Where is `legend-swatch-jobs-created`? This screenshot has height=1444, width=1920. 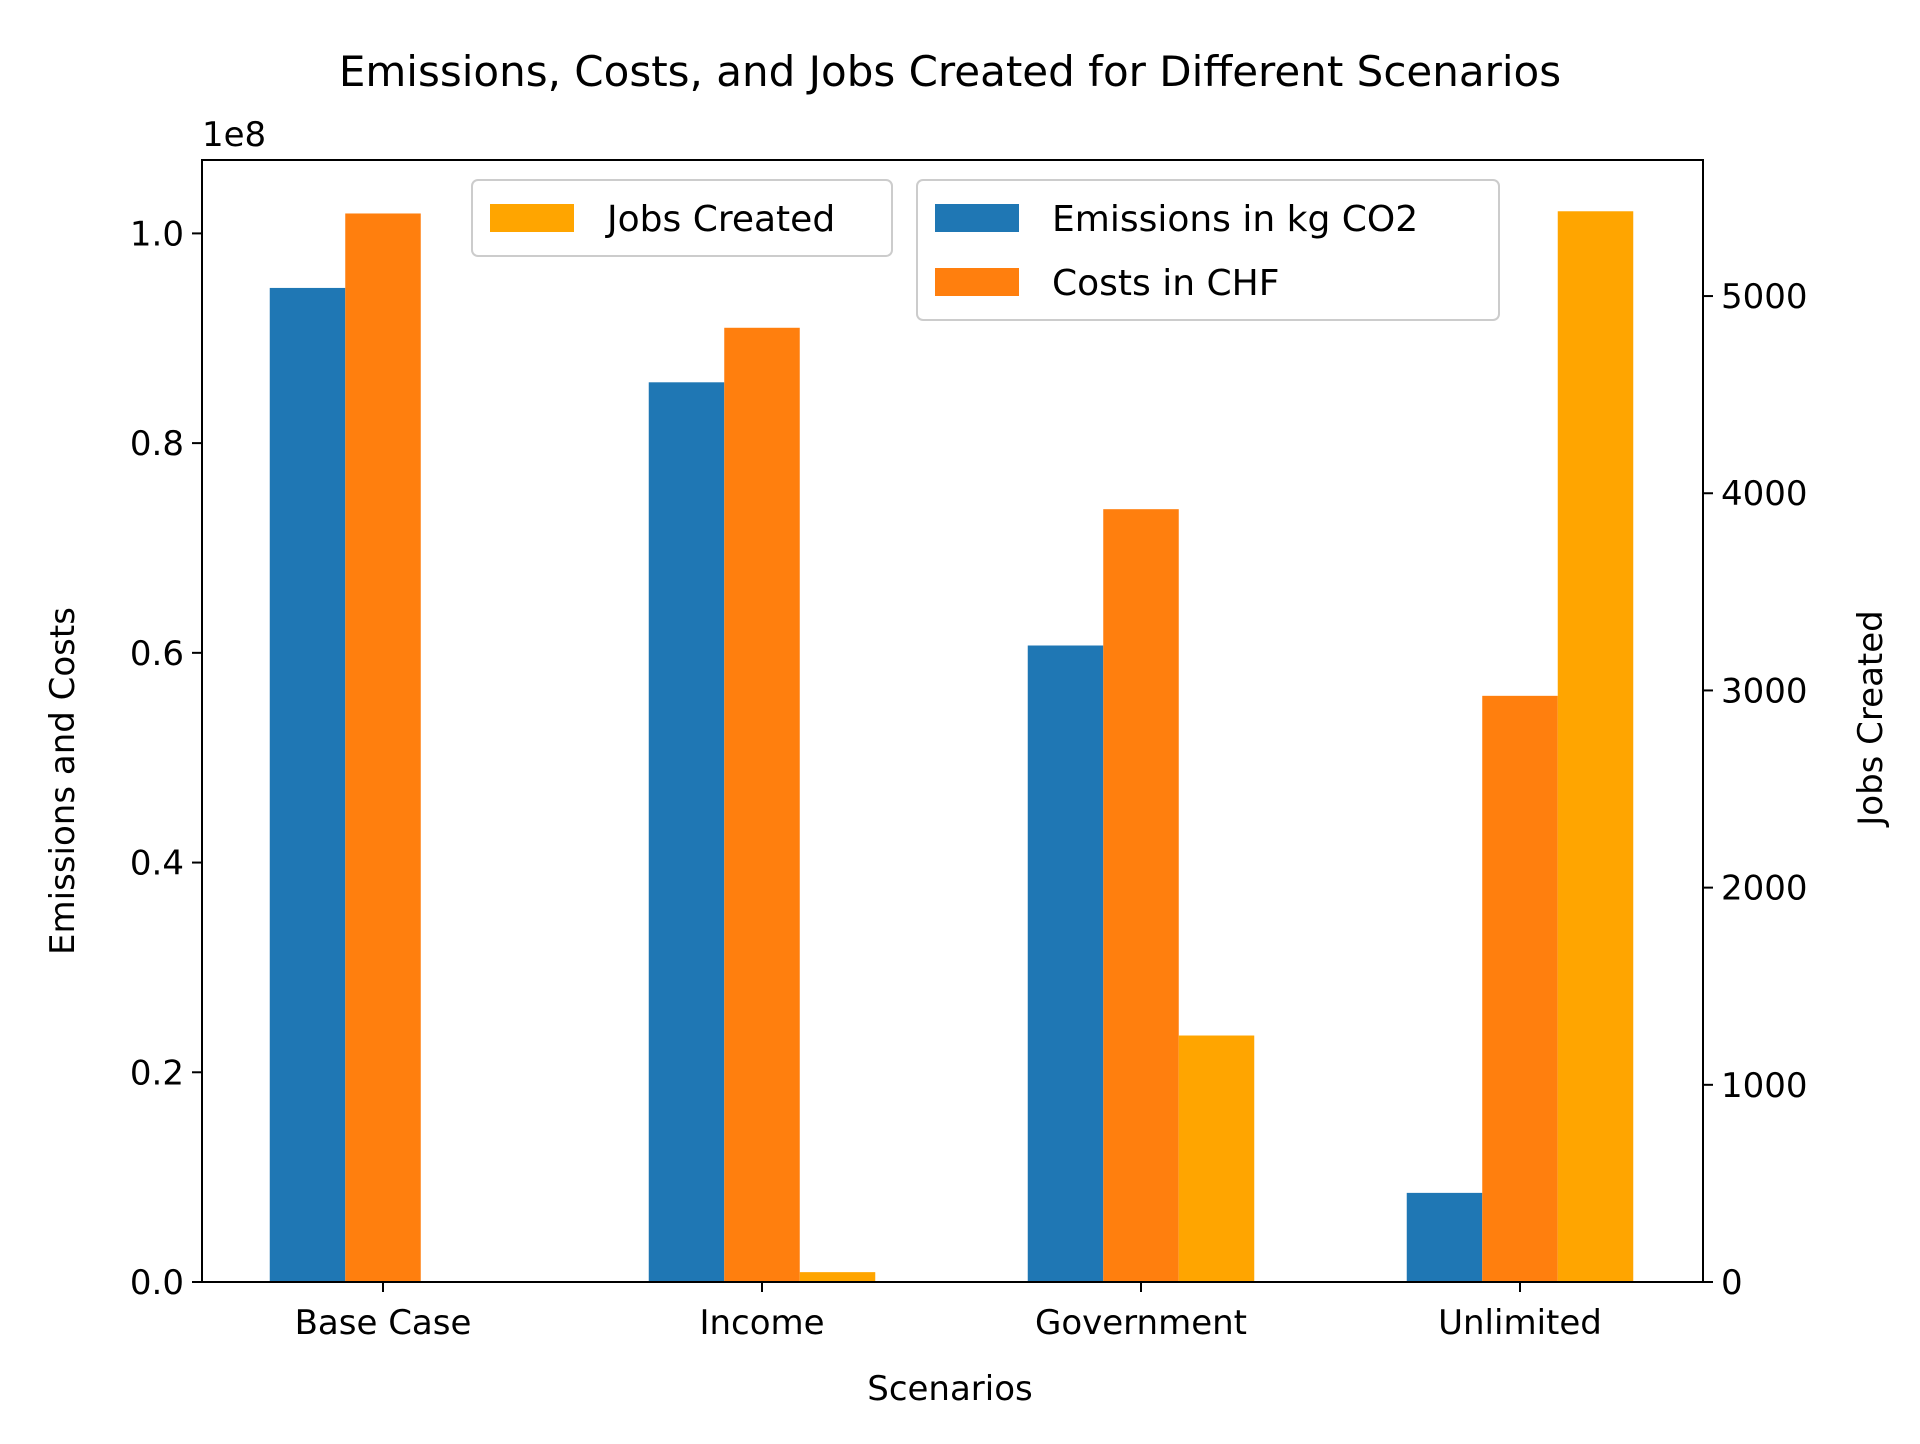
legend-swatch-jobs-created is located at coordinates (532, 218).